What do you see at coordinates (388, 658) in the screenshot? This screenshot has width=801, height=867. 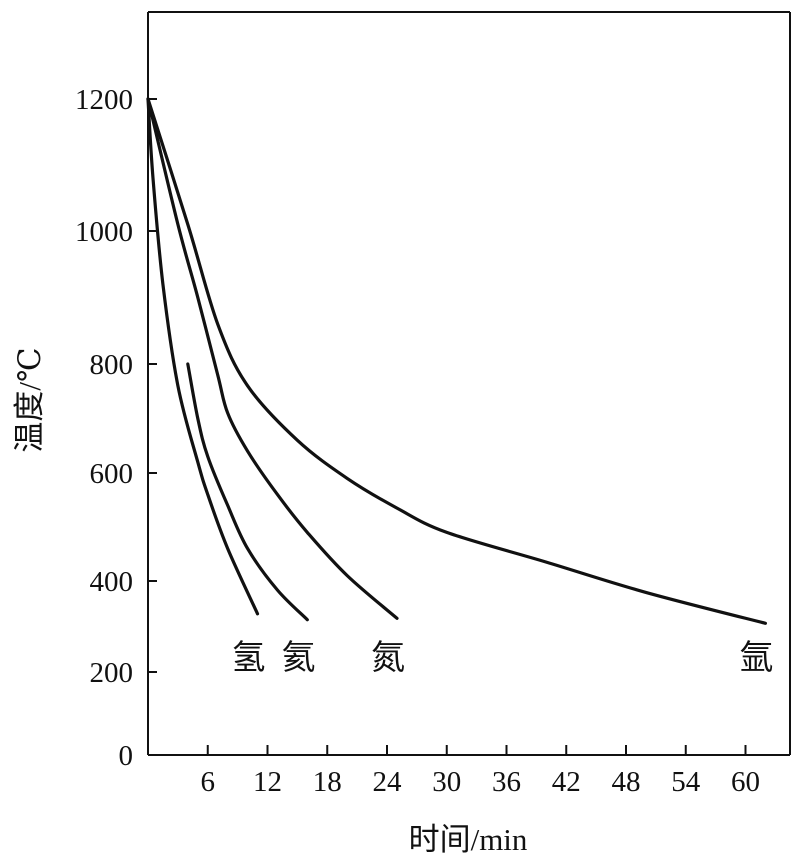 I see `series-label-3: 氮` at bounding box center [388, 658].